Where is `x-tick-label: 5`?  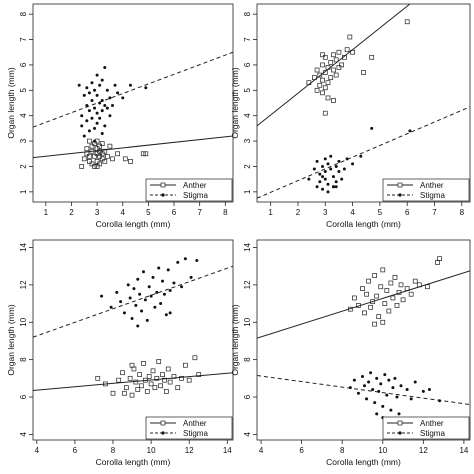 x-tick-label: 5 is located at coordinates (380, 212).